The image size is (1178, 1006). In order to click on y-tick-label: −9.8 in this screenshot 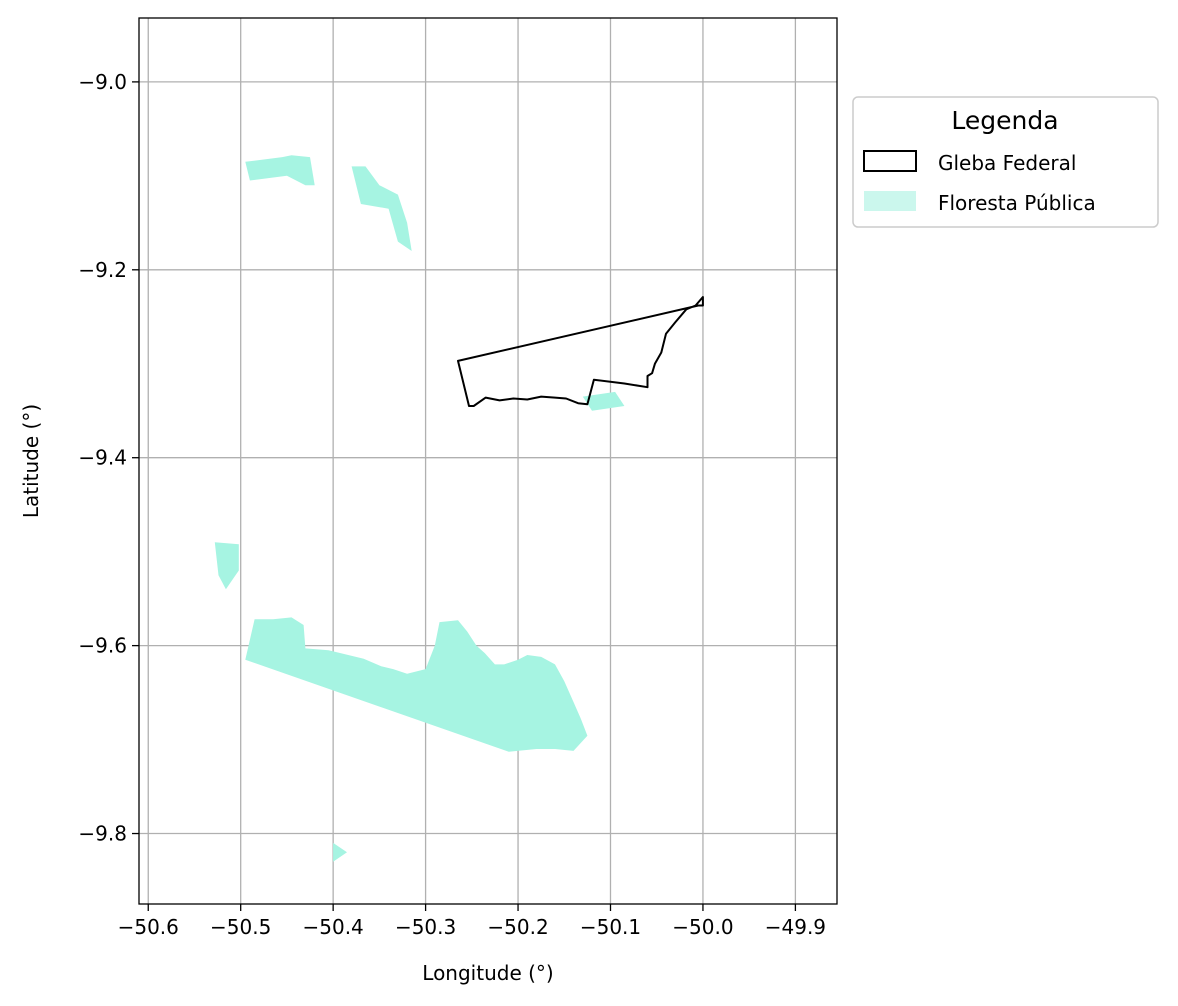, I will do `click(102, 834)`.